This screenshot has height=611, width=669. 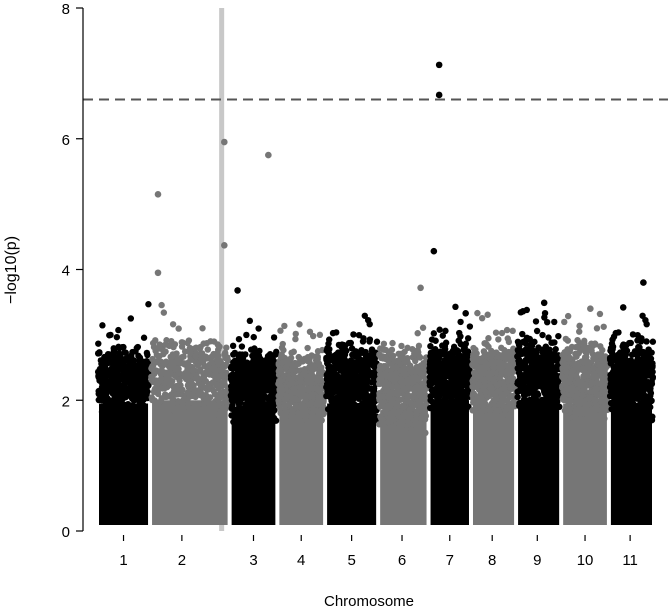 I want to click on x-tick-label: 5, so click(x=351, y=560).